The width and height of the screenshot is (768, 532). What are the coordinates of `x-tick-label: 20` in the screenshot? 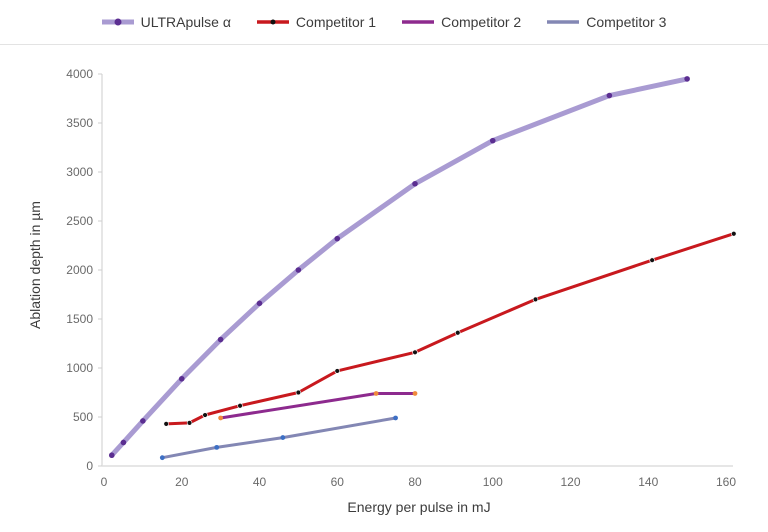 It's located at (182, 482).